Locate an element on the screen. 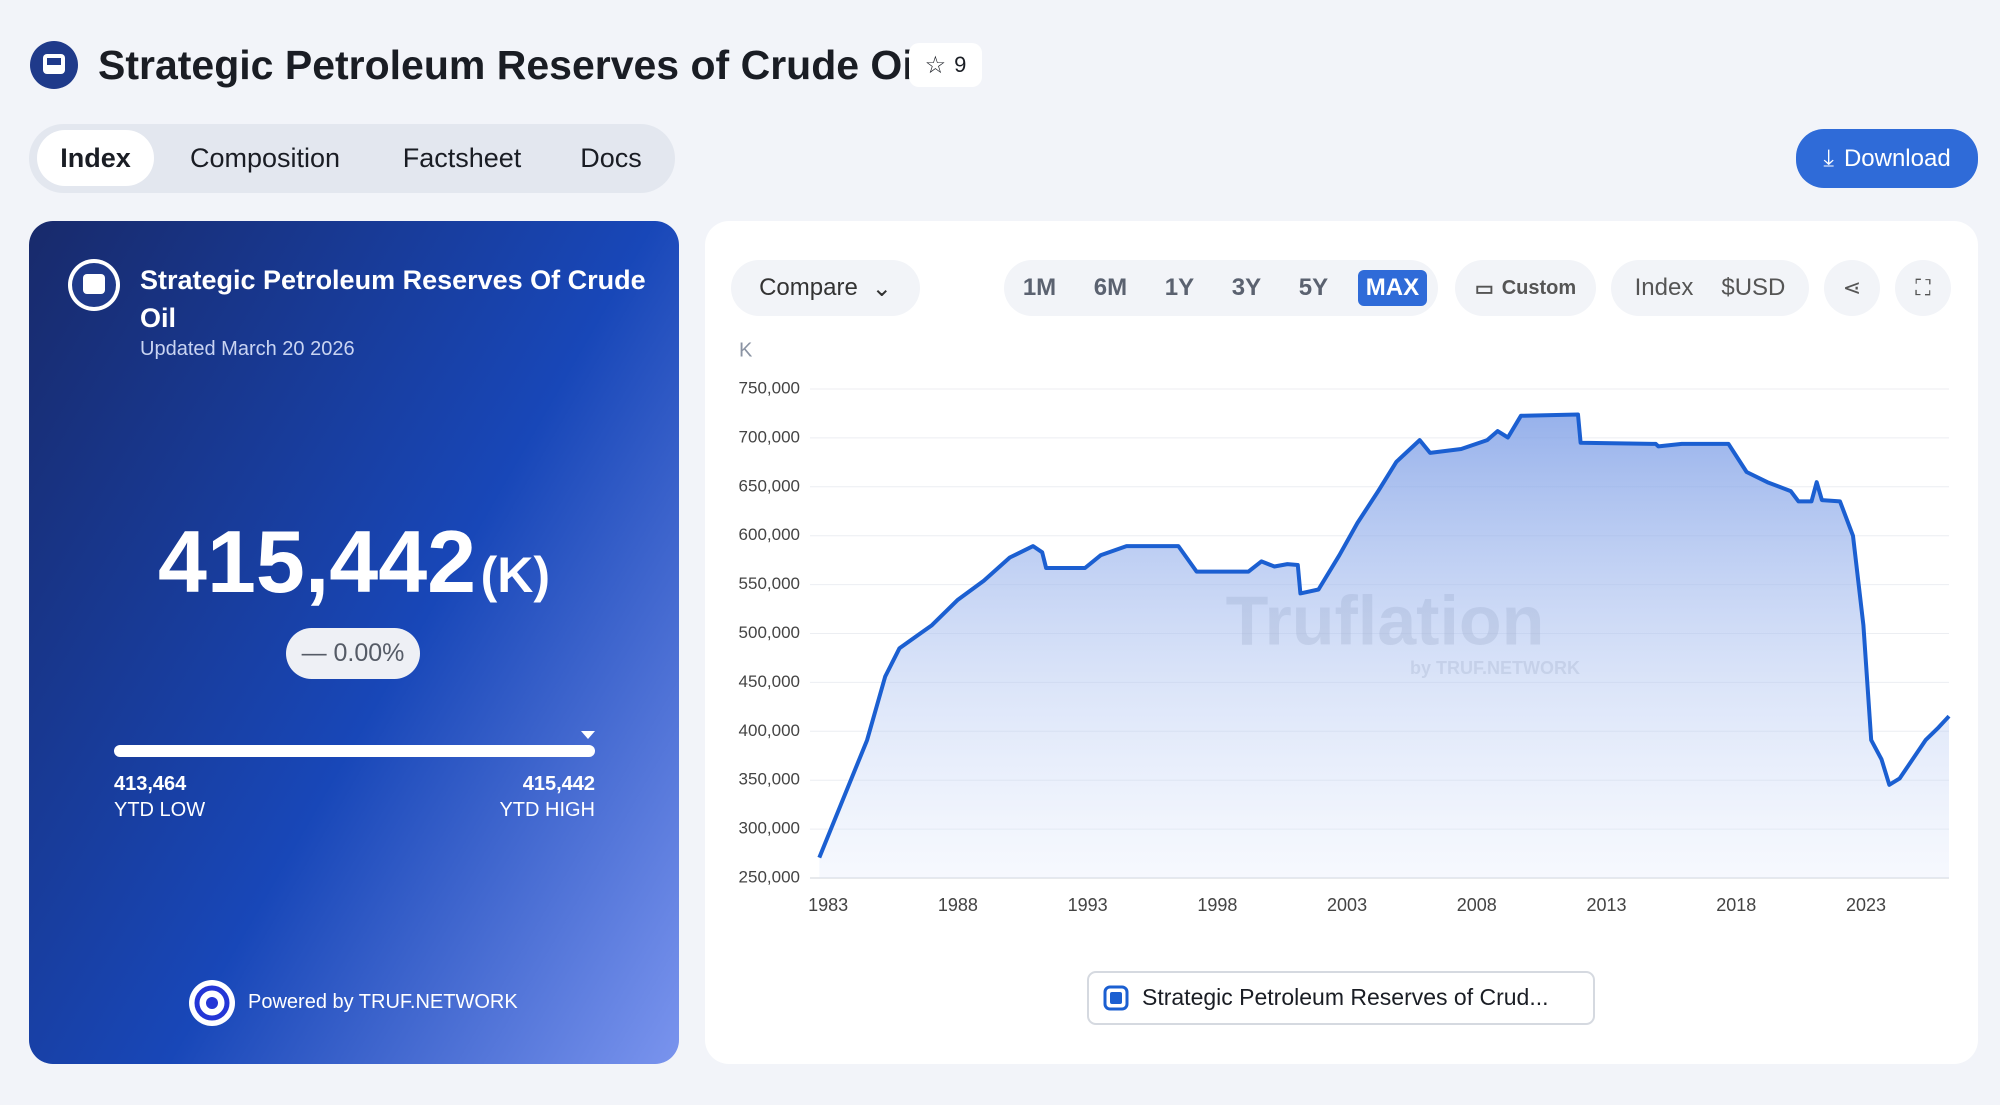 This screenshot has height=1105, width=2000. tab: Composition is located at coordinates (265, 157).